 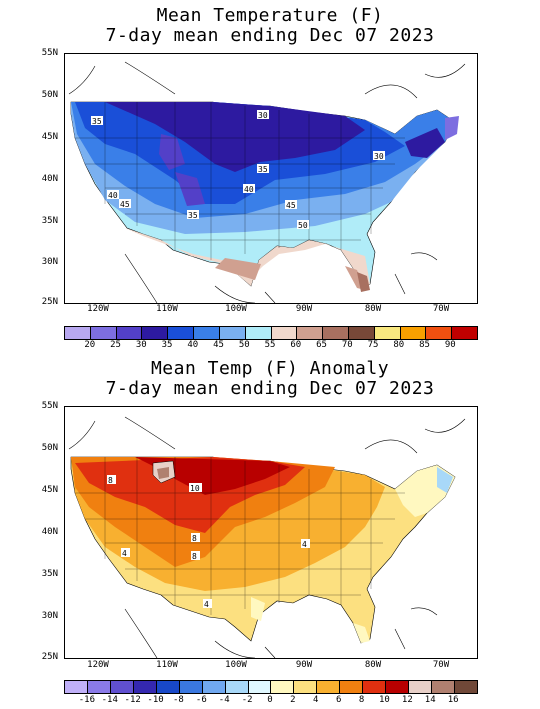 I want to click on band-maine, so click(x=452, y=128).